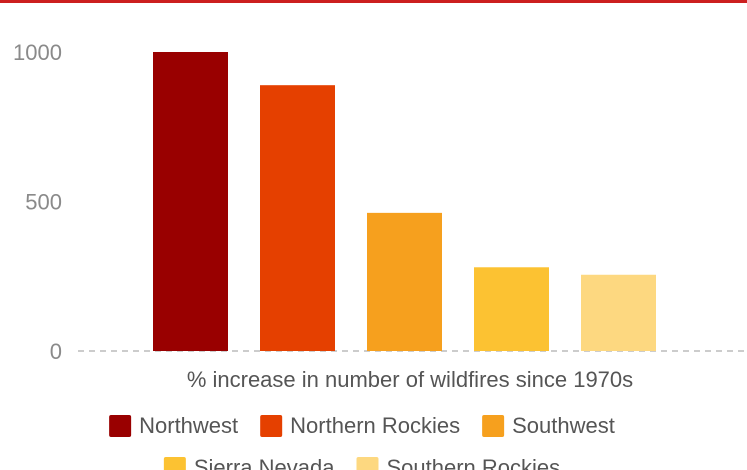  What do you see at coordinates (511, 309) in the screenshot?
I see `bar-sierra-nevada` at bounding box center [511, 309].